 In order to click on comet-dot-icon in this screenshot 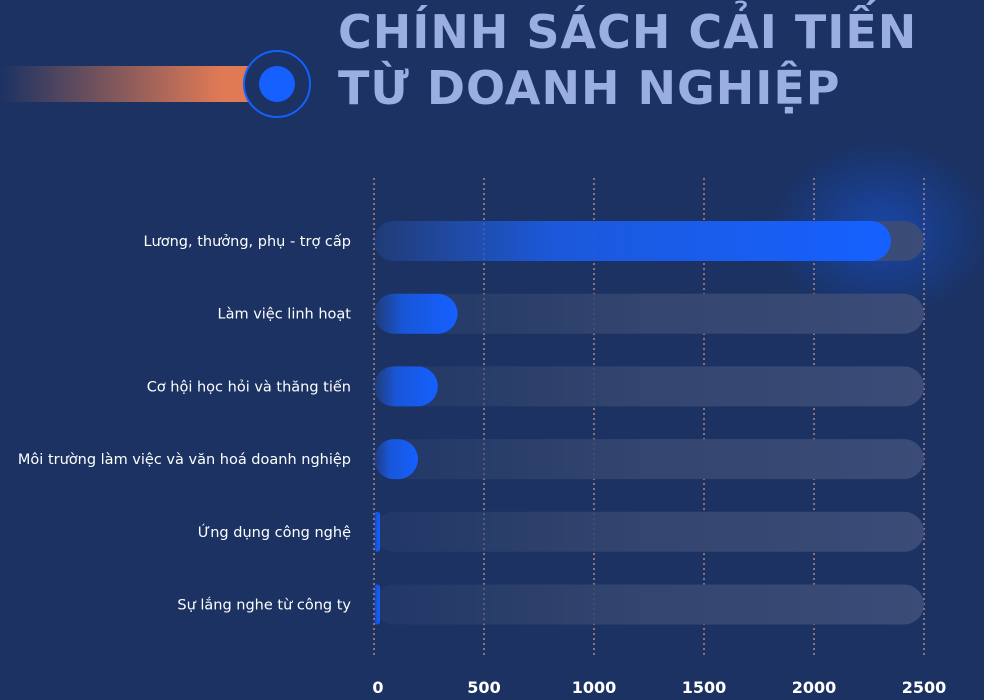, I will do `click(277, 84)`.